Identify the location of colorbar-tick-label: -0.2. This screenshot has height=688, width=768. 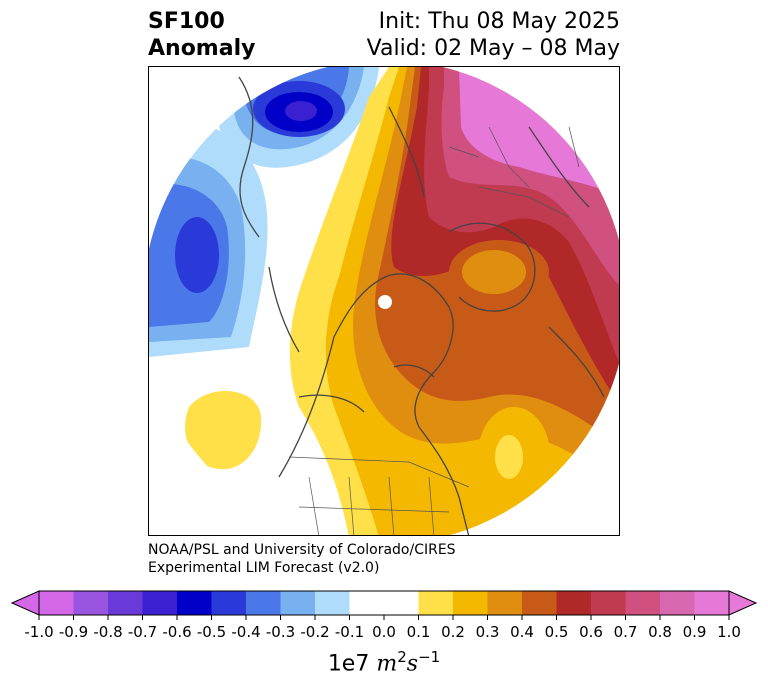
(314, 632).